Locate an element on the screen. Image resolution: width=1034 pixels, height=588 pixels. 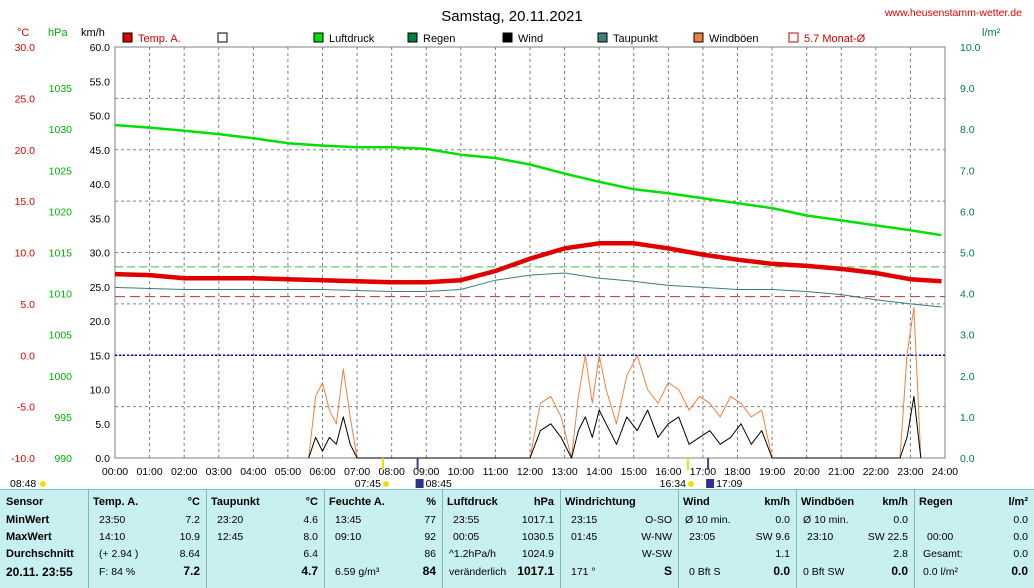
x-tick-label: 22:00 is located at coordinates (876, 472).